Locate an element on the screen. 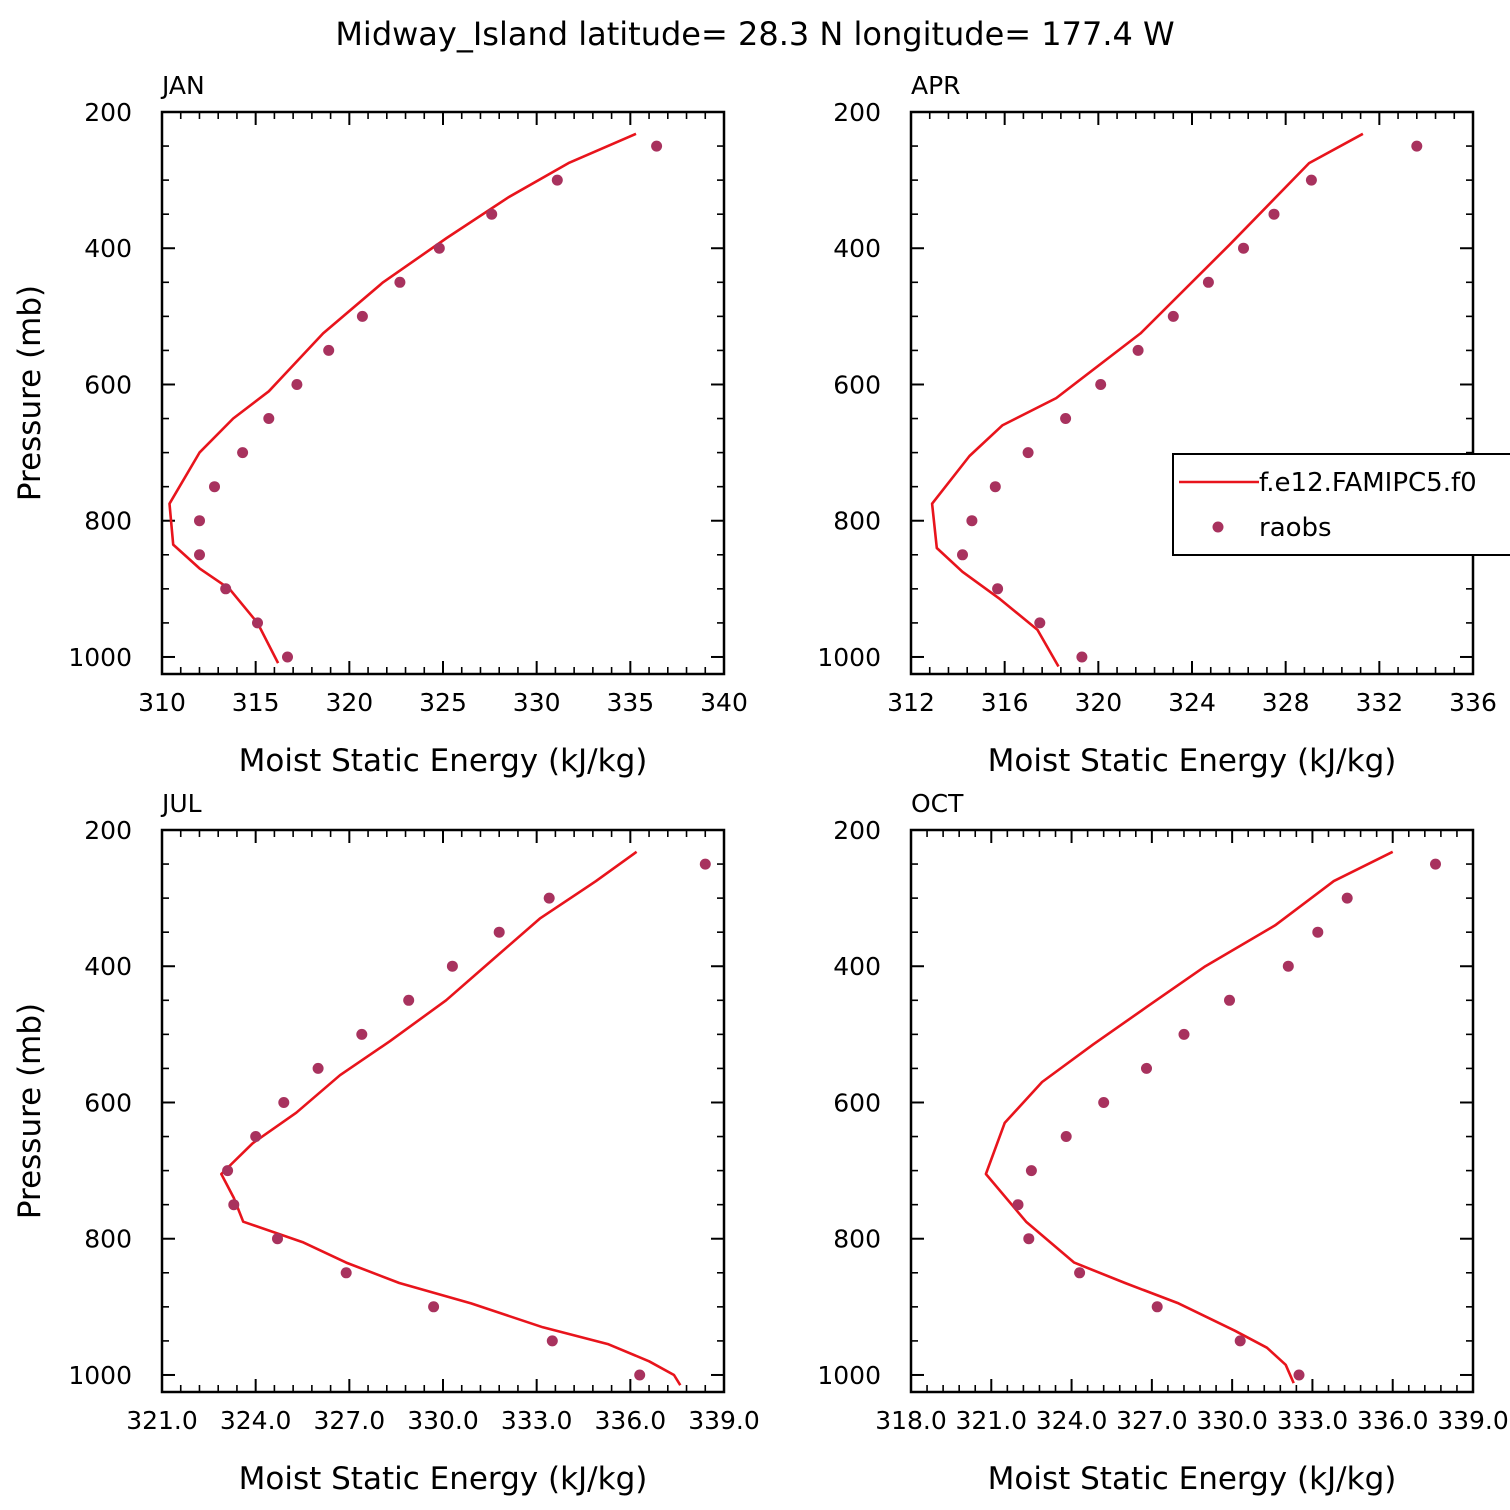  x-tick-label: 330.0 is located at coordinates (443, 1420).